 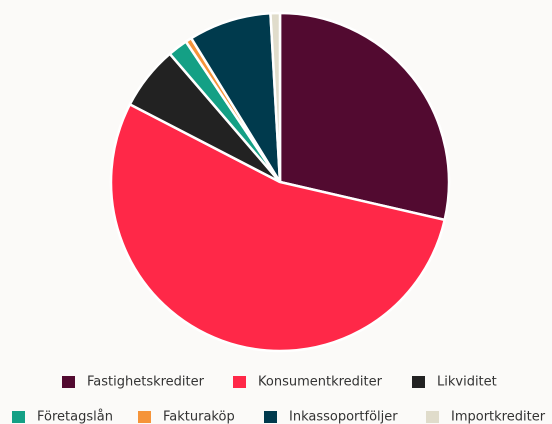 I want to click on legend-label: Likviditet, so click(x=467, y=382).